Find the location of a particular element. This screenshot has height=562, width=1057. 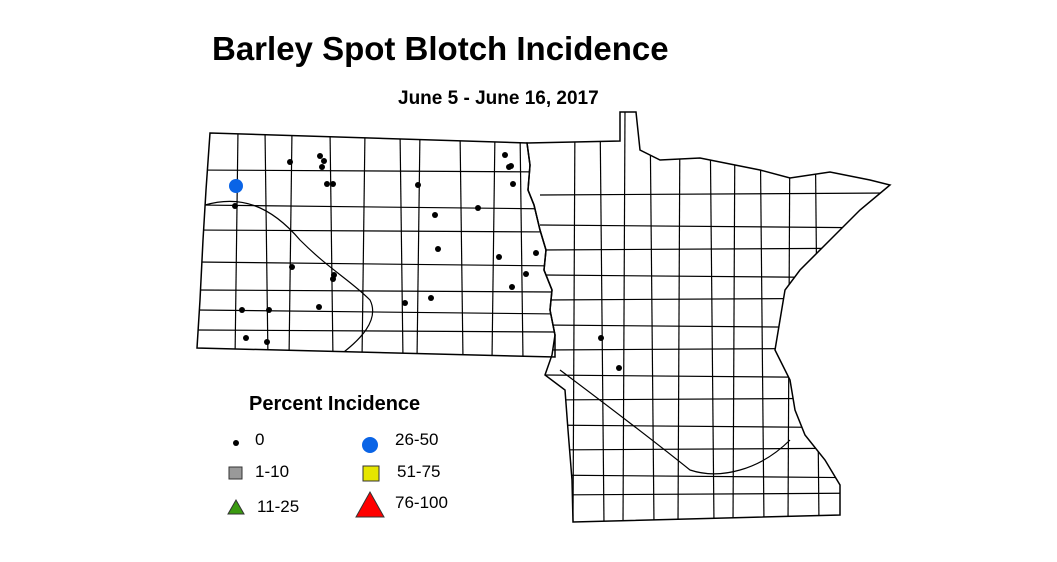

map-subtitle: June 5 - June 16, 2017 is located at coordinates (498, 98).